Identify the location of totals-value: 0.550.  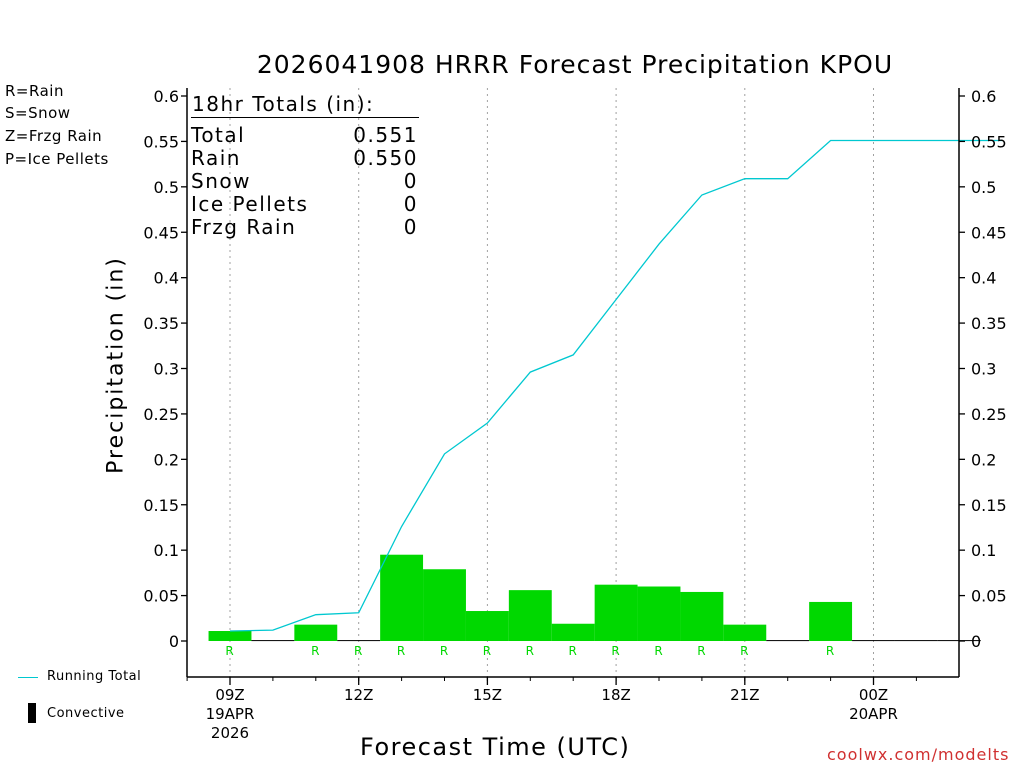
(385, 158).